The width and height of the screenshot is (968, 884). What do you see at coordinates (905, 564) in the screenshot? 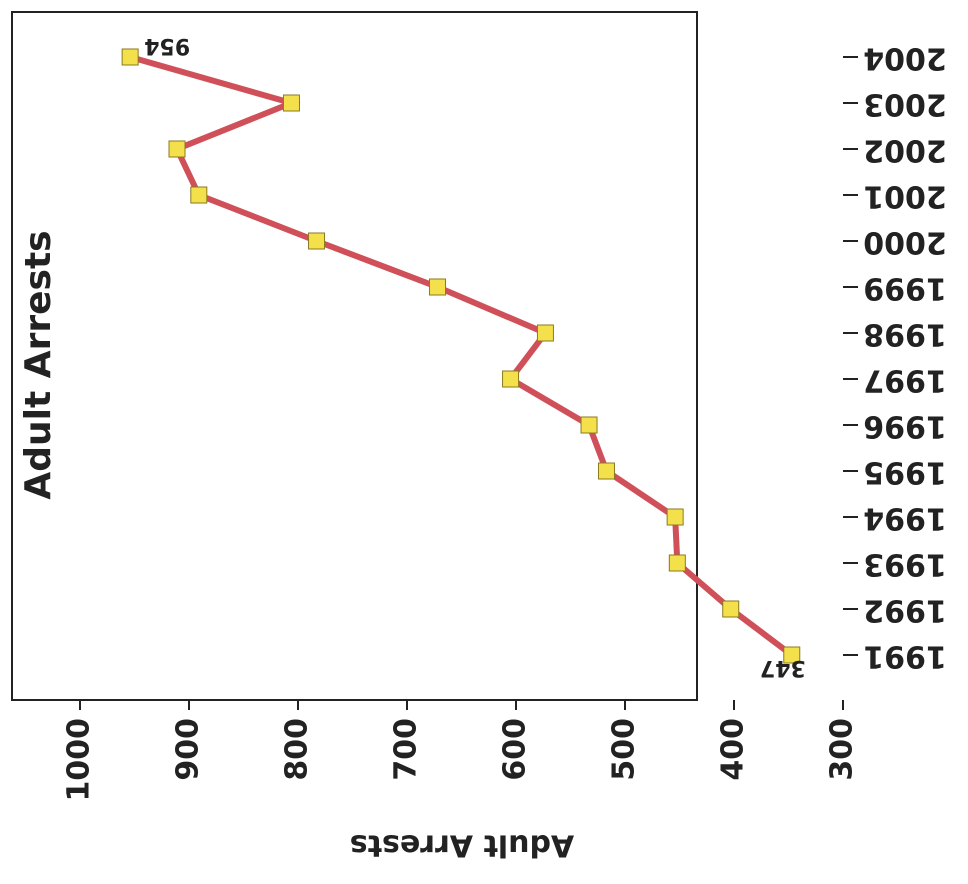
I see `x-tick-label: 1993` at bounding box center [905, 564].